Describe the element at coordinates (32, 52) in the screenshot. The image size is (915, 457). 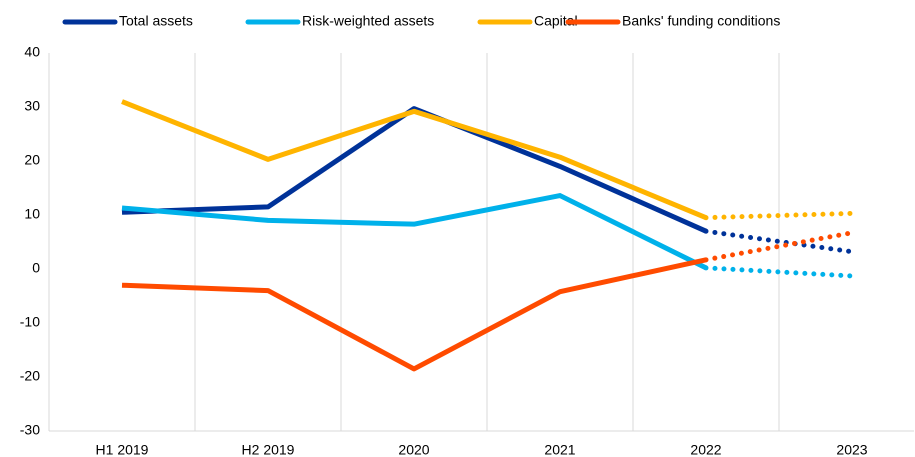
I see `y-tick-label: 40` at that location.